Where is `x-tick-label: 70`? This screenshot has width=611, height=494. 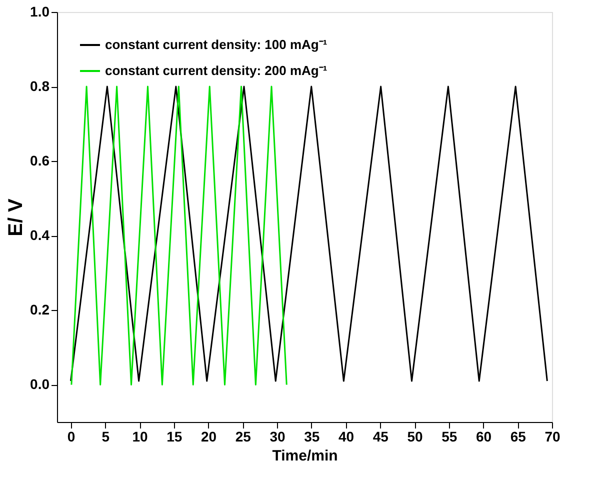
x-tick-label: 70 is located at coordinates (552, 436).